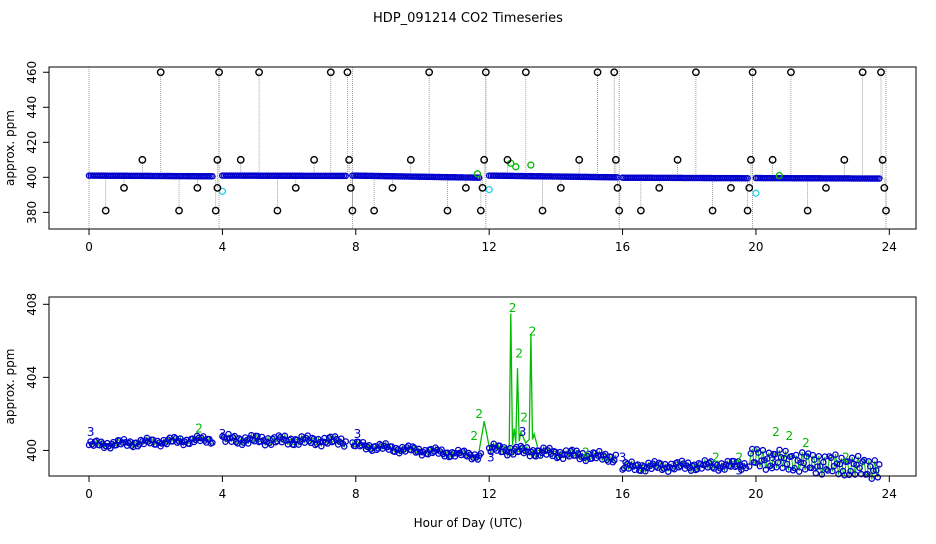 The width and height of the screenshot is (936, 544). Describe the element at coordinates (223, 494) in the screenshot. I see `x-tick-label: 4` at that location.